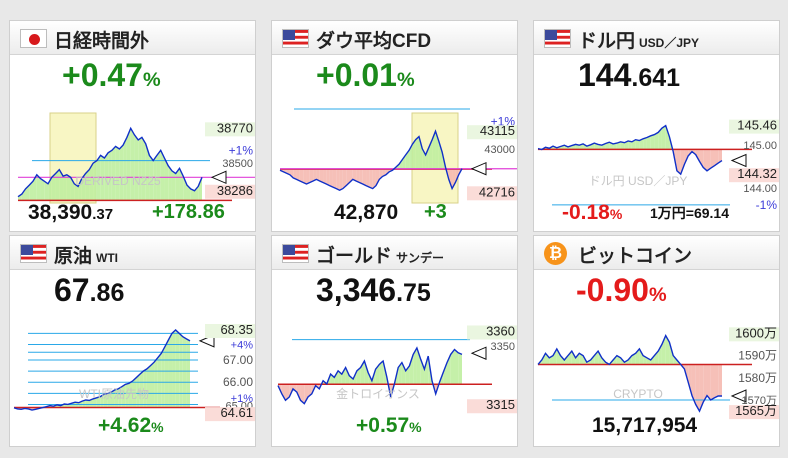 Image resolution: width=788 pixels, height=458 pixels. Describe the element at coordinates (756, 332) in the screenshot. I see `price-label: 1600万` at that location.